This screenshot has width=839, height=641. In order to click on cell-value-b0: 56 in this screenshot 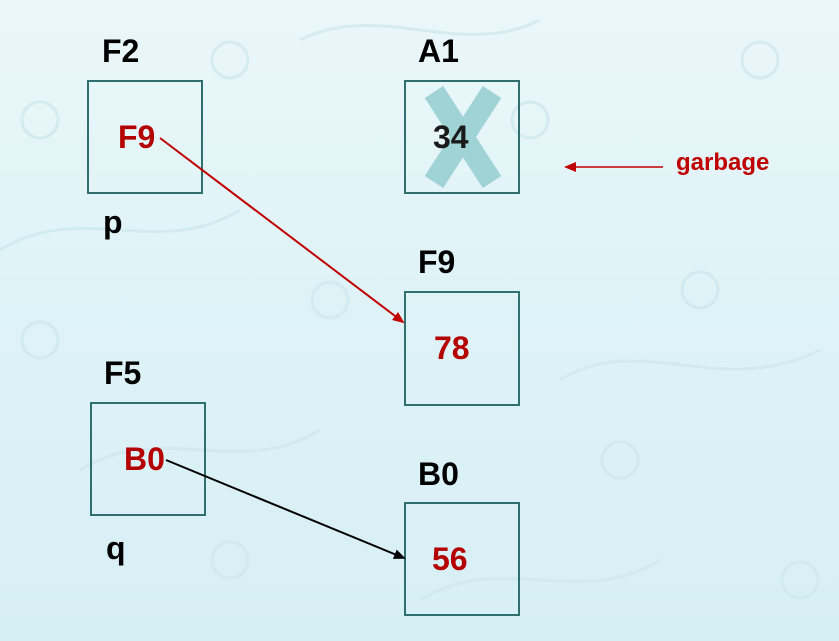, I will do `click(450, 559)`.